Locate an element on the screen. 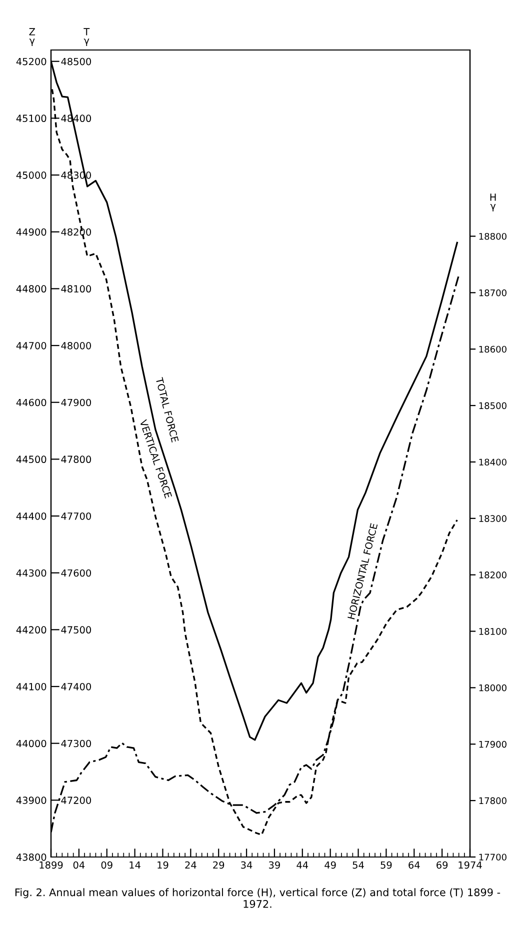 The width and height of the screenshot is (515, 930). y2-tick-label: 47500 is located at coordinates (76, 630).